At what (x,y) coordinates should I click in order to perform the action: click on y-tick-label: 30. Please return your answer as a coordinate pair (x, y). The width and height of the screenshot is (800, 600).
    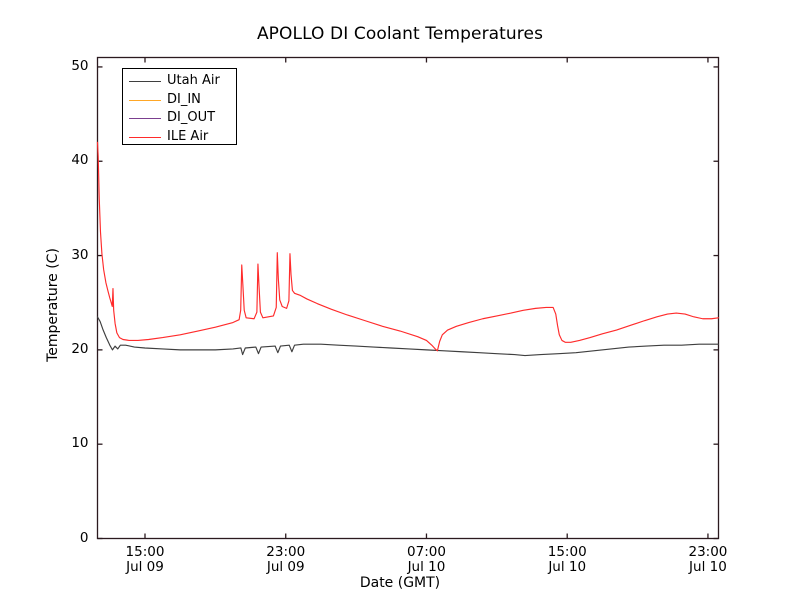
    Looking at the image, I should click on (80, 254).